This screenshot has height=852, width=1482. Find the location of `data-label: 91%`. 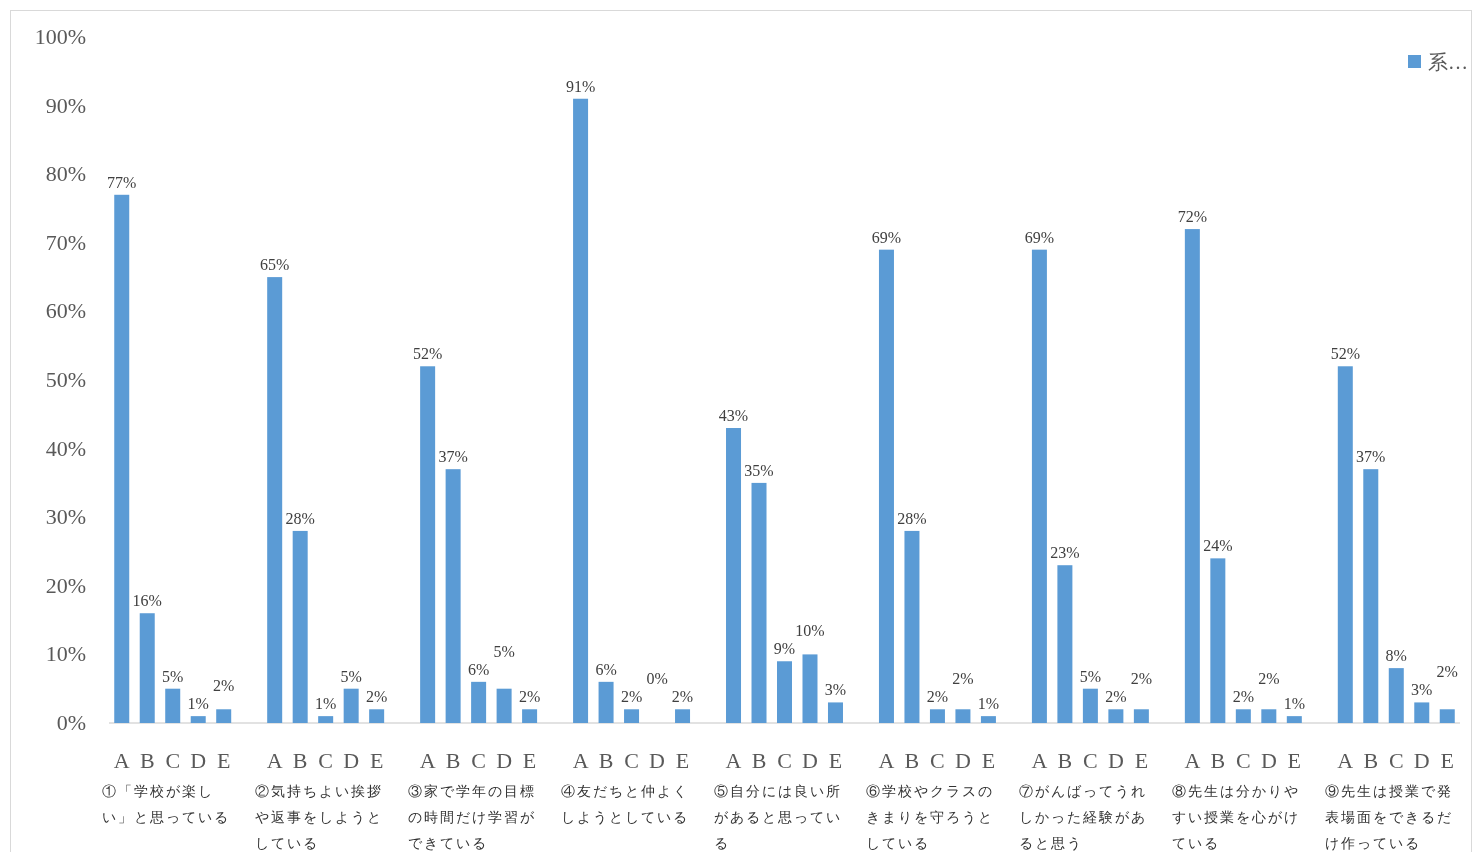

data-label: 91% is located at coordinates (580, 86).